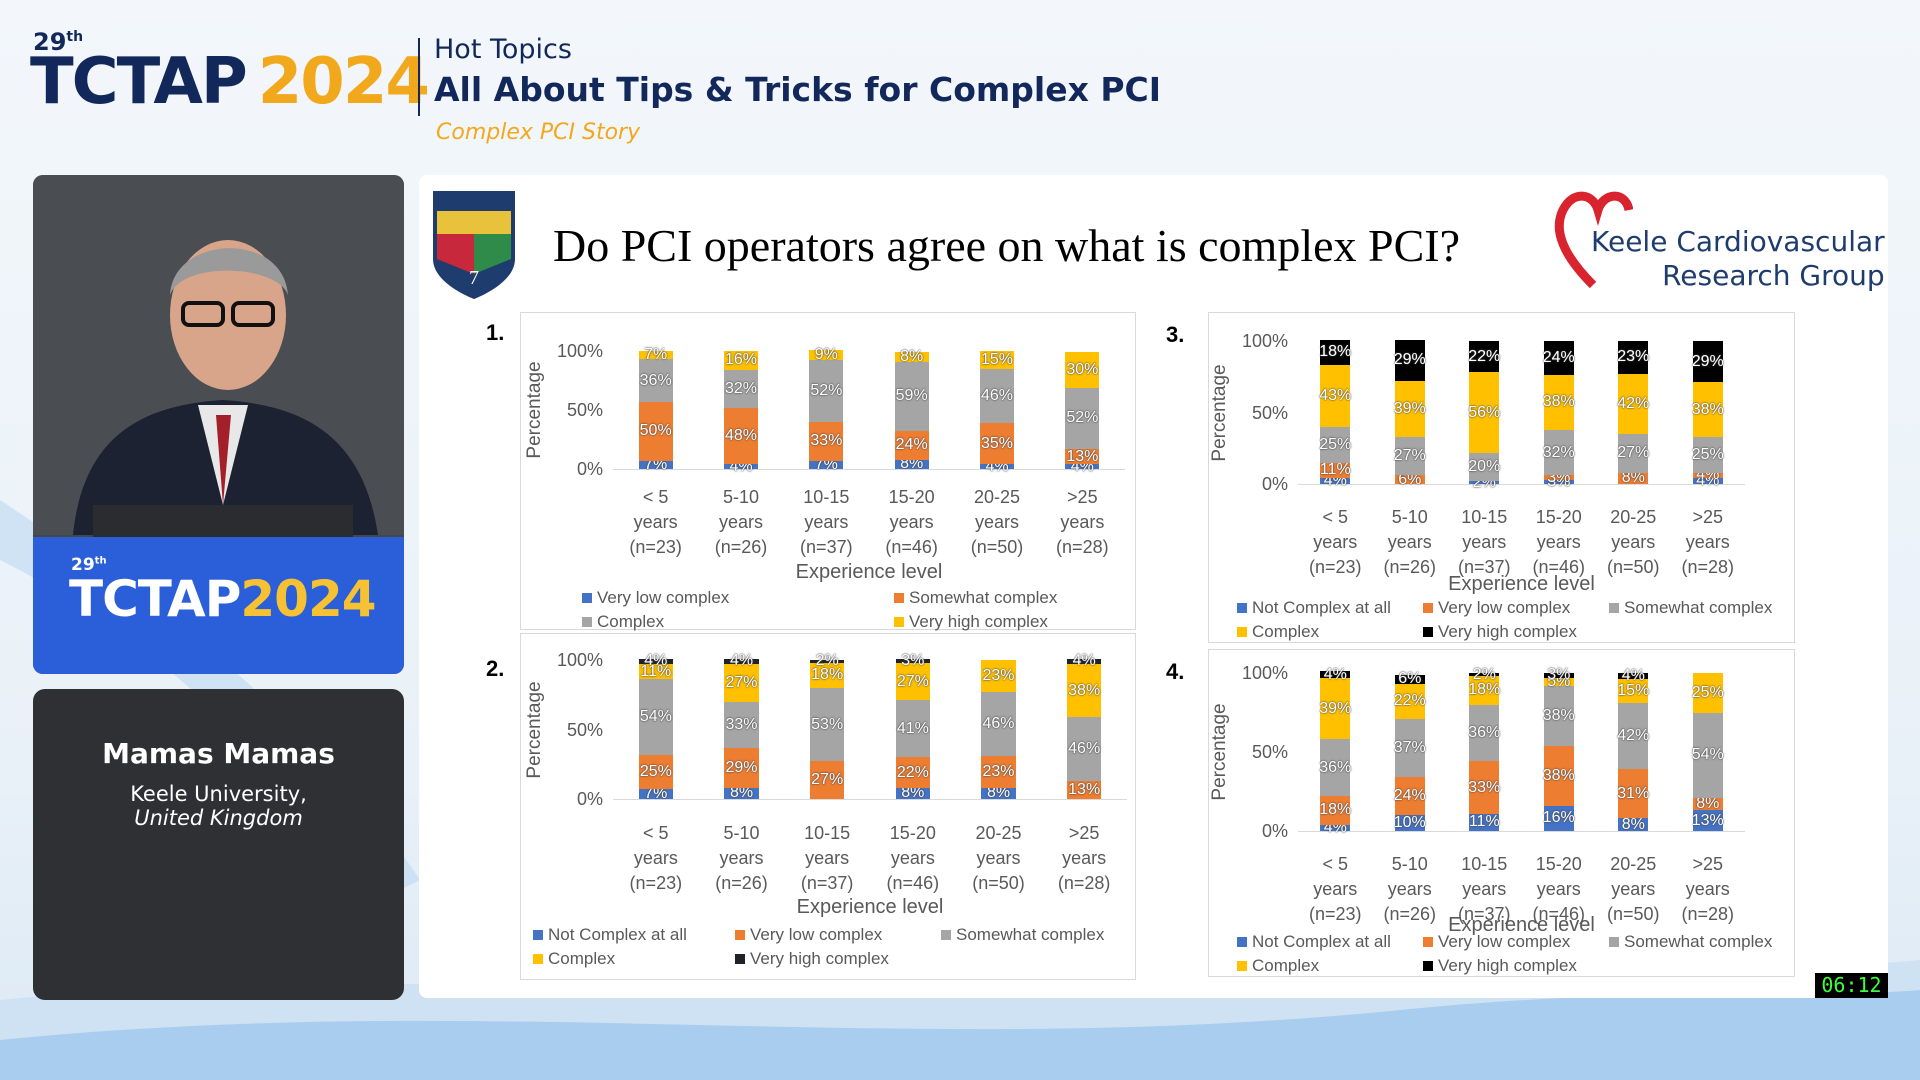 Image resolution: width=1920 pixels, height=1080 pixels. What do you see at coordinates (1593, 240) in the screenshot?
I see `keele-heart-logo` at bounding box center [1593, 240].